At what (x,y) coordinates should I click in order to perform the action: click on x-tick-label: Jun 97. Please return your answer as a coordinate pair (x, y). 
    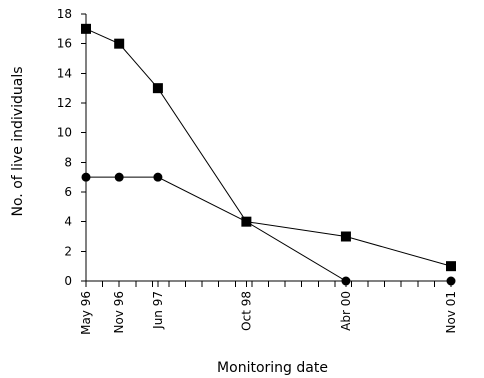
    Looking at the image, I should click on (158, 310).